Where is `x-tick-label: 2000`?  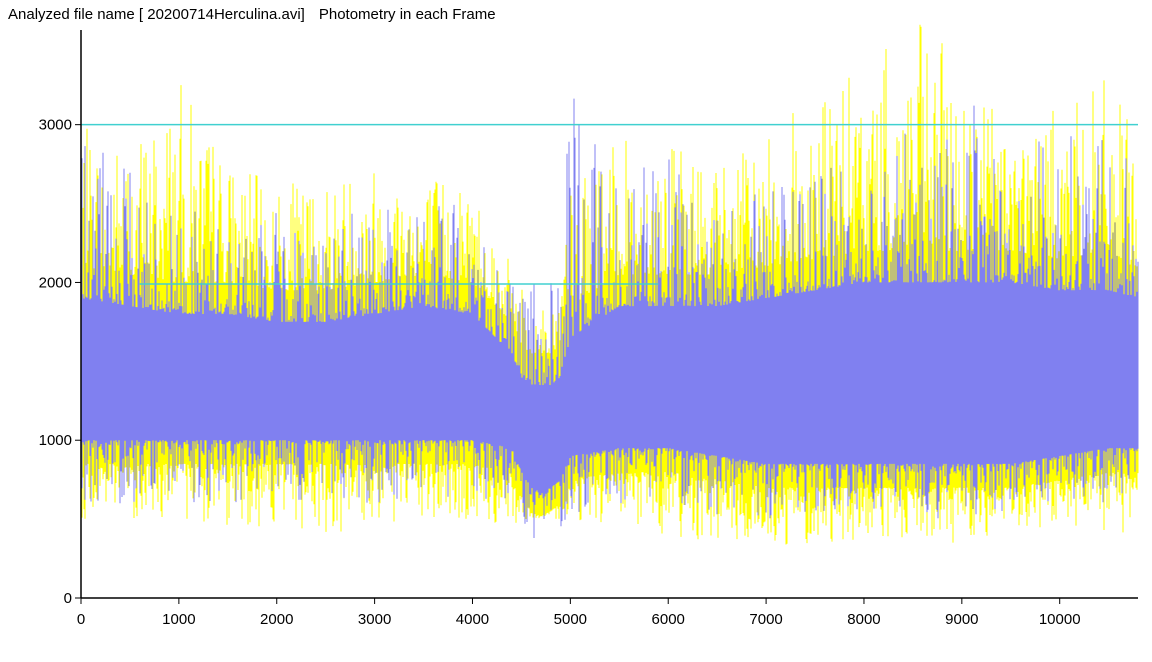
x-tick-label: 2000 is located at coordinates (276, 619).